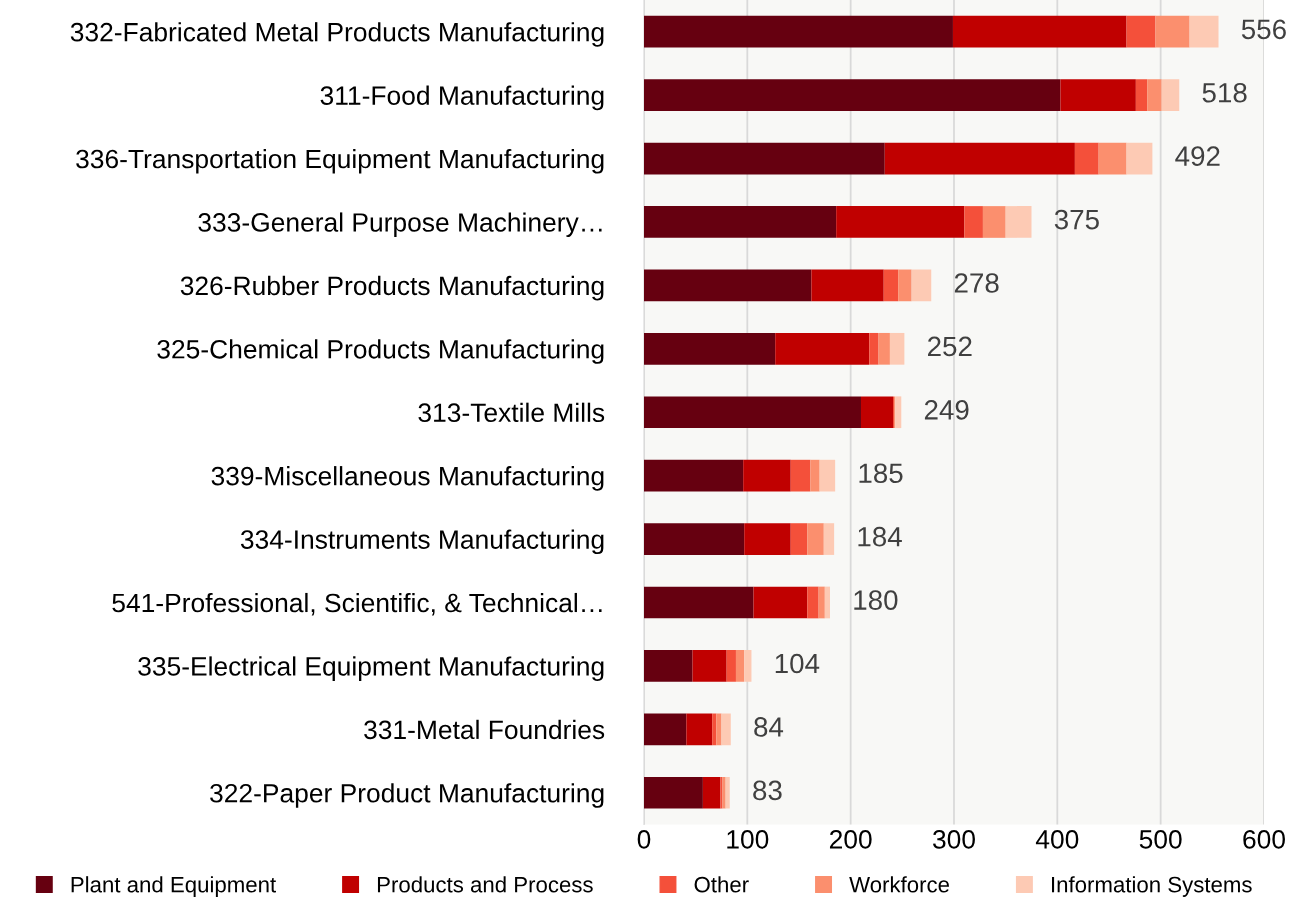 The image size is (1289, 908). I want to click on total-label: 184, so click(880, 536).